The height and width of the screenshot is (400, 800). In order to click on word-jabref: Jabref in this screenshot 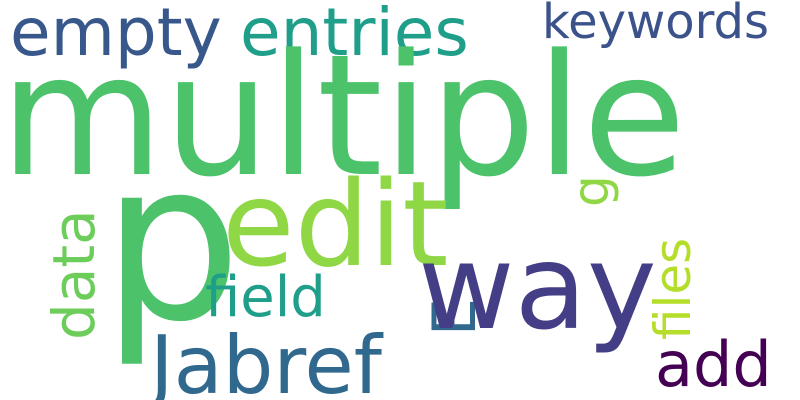, I will do `click(266, 359)`.